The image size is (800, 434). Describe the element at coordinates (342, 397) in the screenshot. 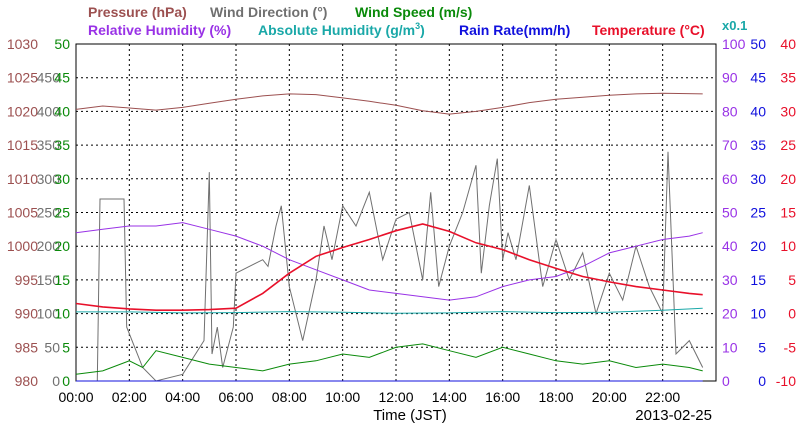

I see `x-tick-label: 10:00` at that location.